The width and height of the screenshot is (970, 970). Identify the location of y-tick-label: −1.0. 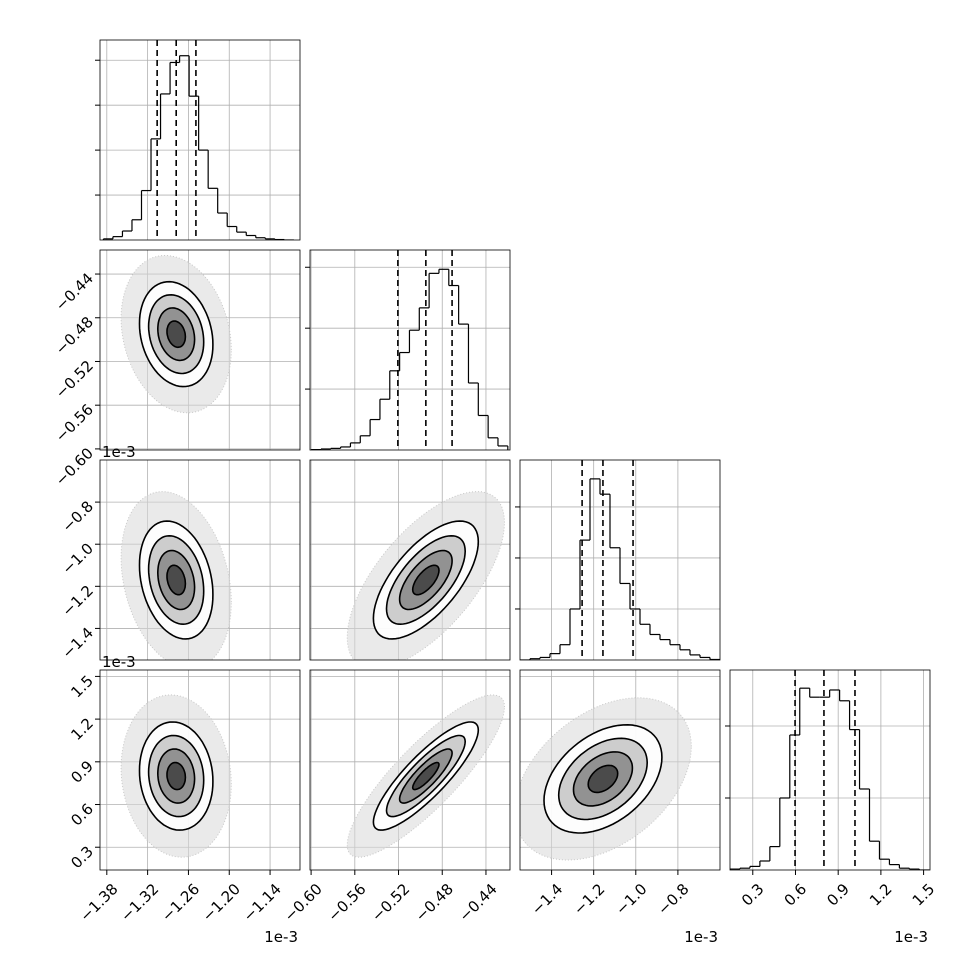
(78, 558).